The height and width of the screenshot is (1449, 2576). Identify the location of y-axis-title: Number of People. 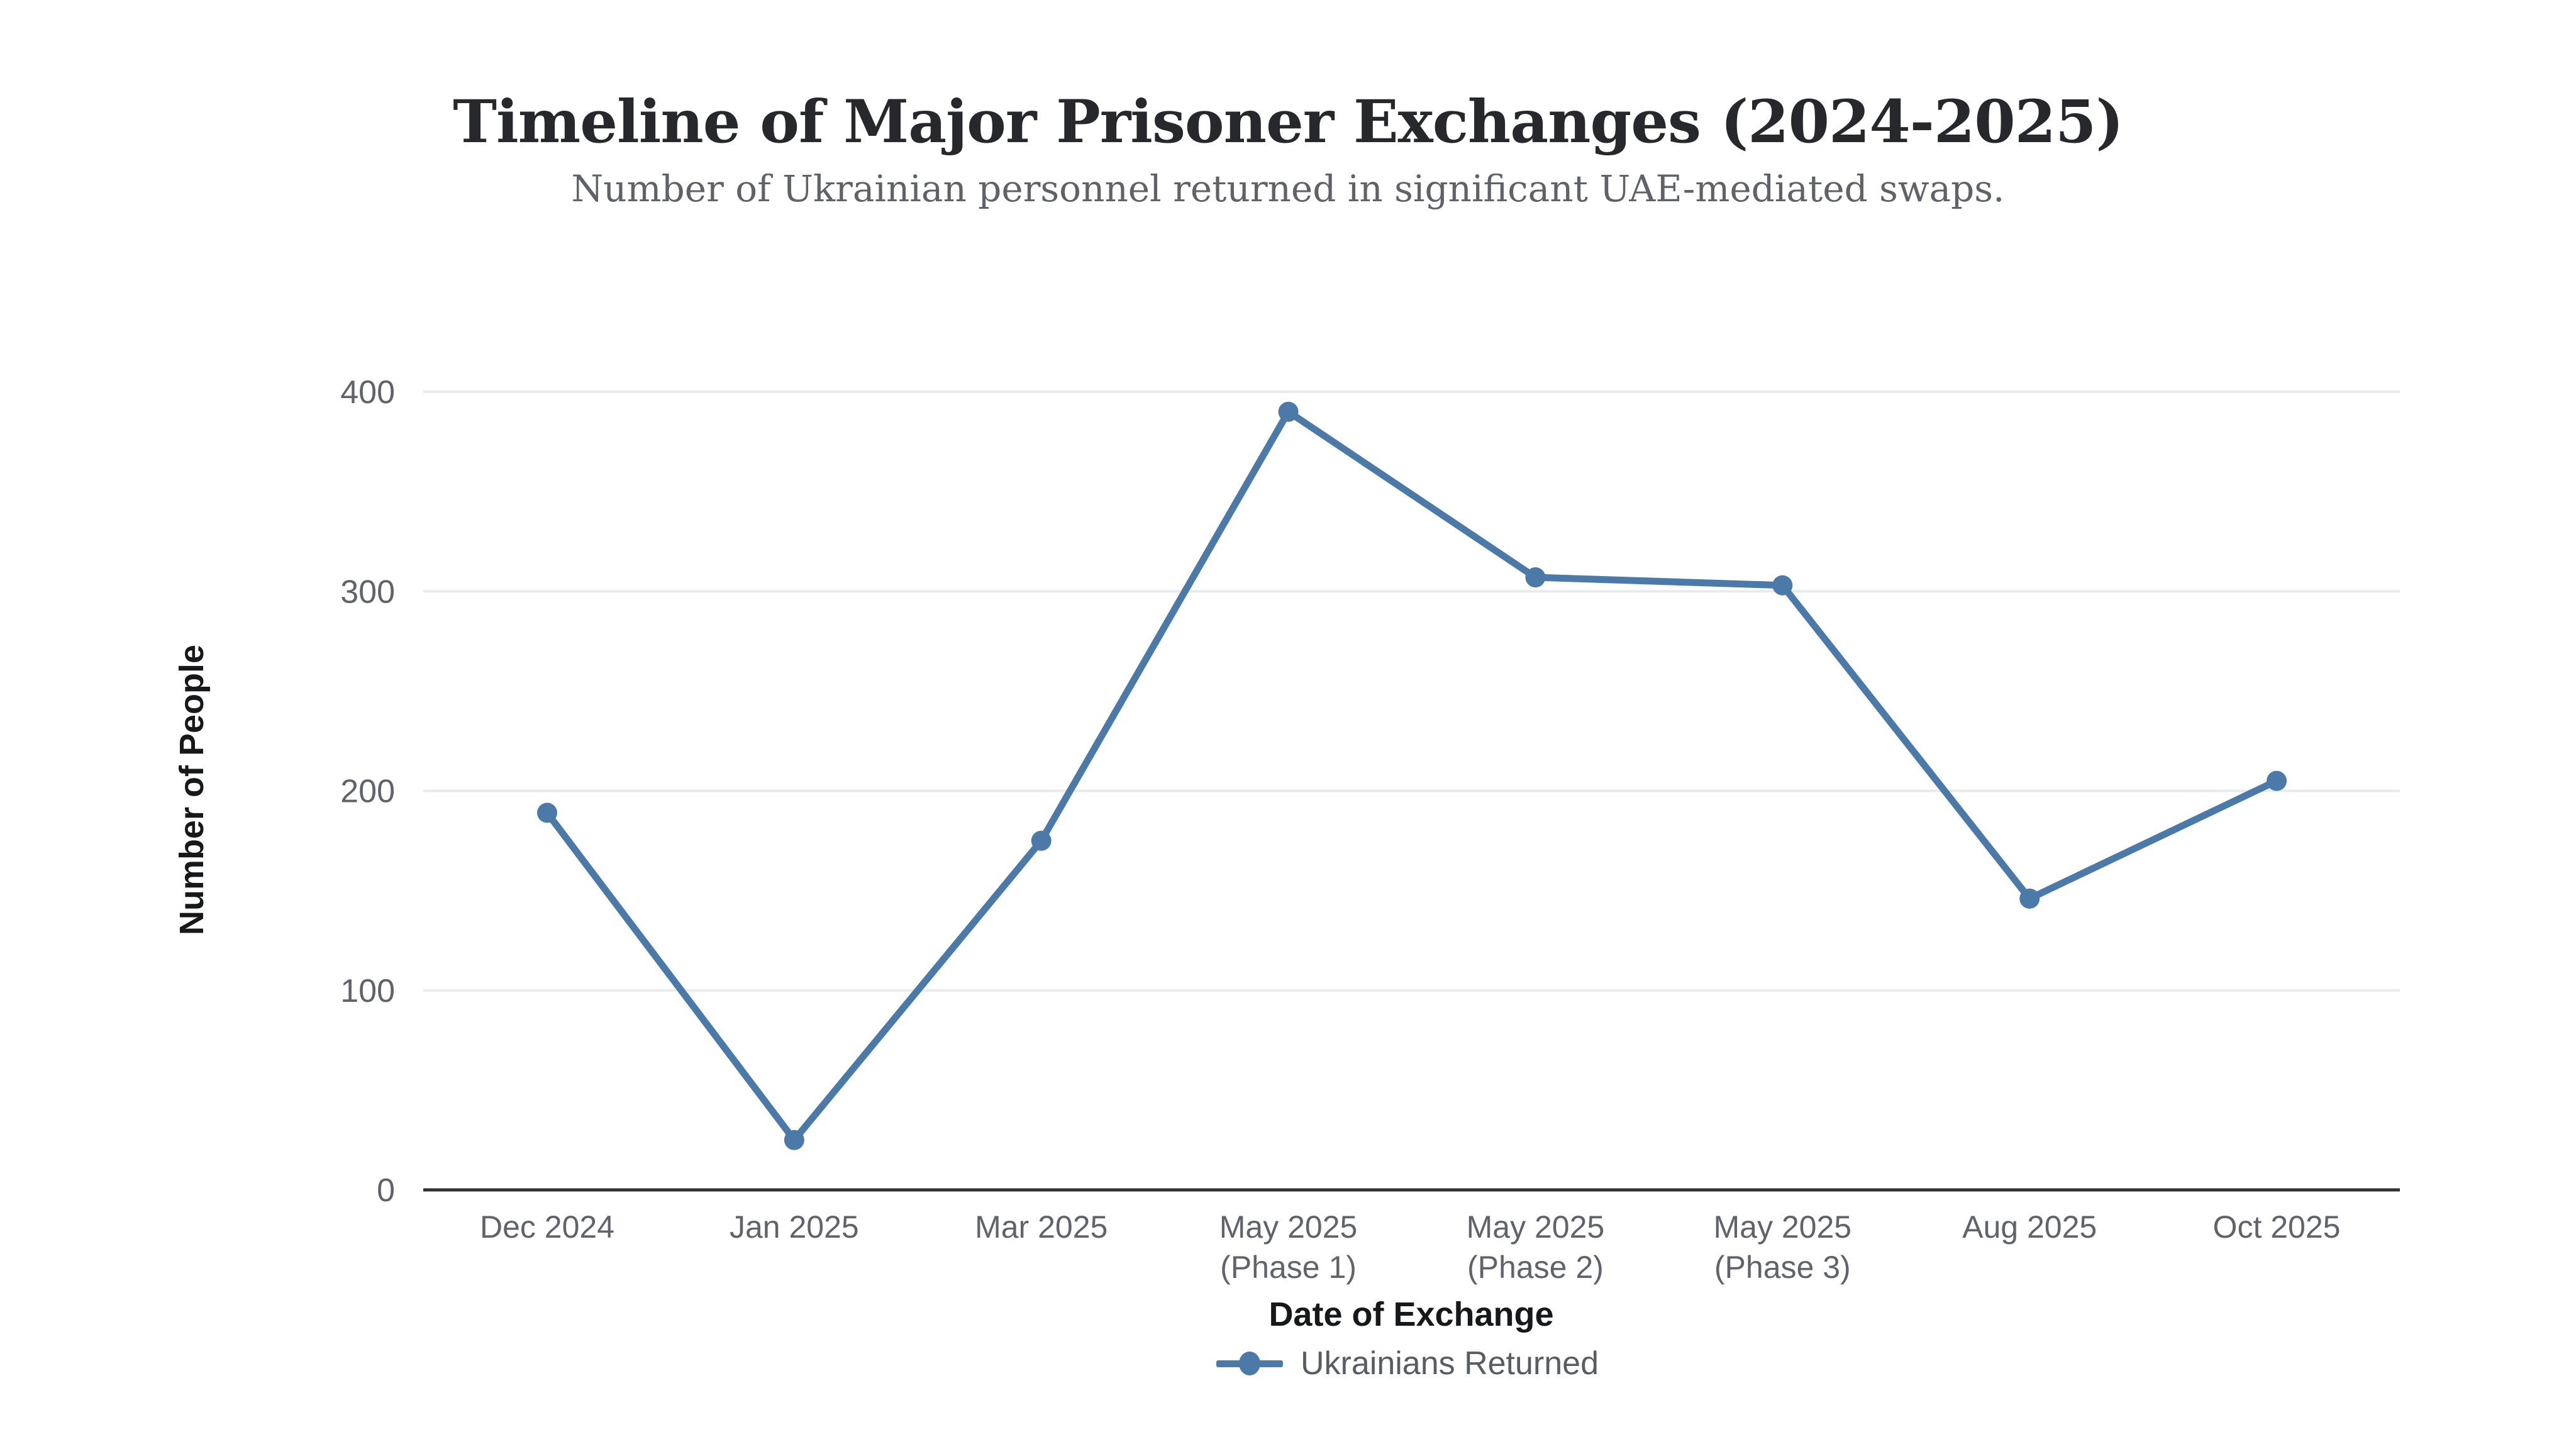
(192, 790).